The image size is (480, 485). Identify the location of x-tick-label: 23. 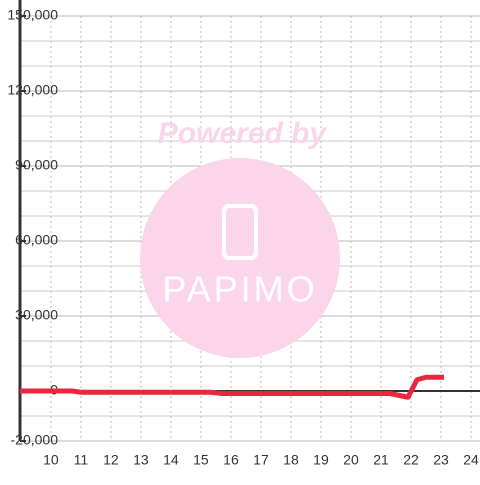
(441, 460).